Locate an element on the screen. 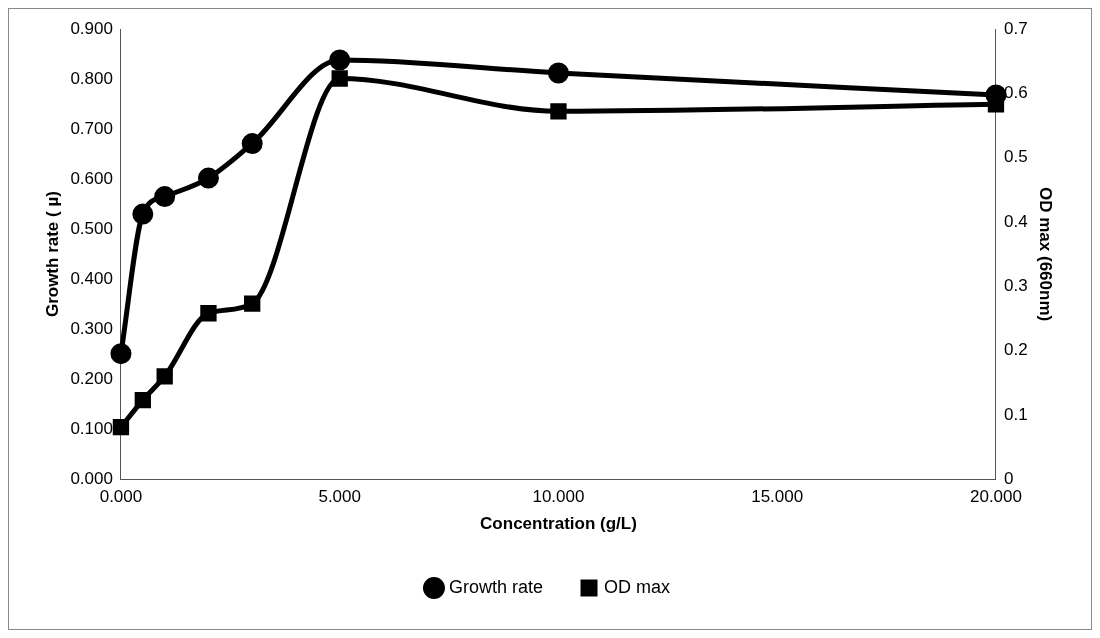 Image resolution: width=1100 pixels, height=638 pixels. legend-label: Growth rate is located at coordinates (496, 586).